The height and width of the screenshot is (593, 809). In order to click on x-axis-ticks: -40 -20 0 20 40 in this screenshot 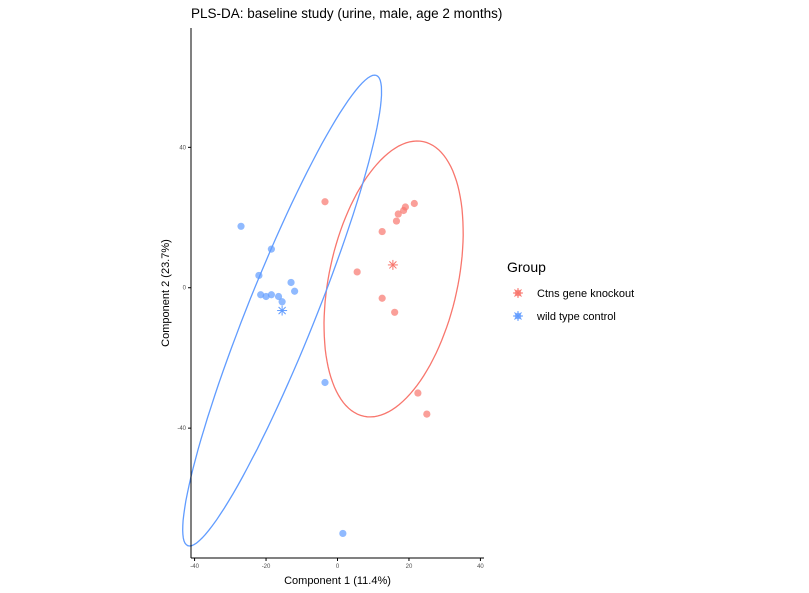, I will do `click(337, 564)`.